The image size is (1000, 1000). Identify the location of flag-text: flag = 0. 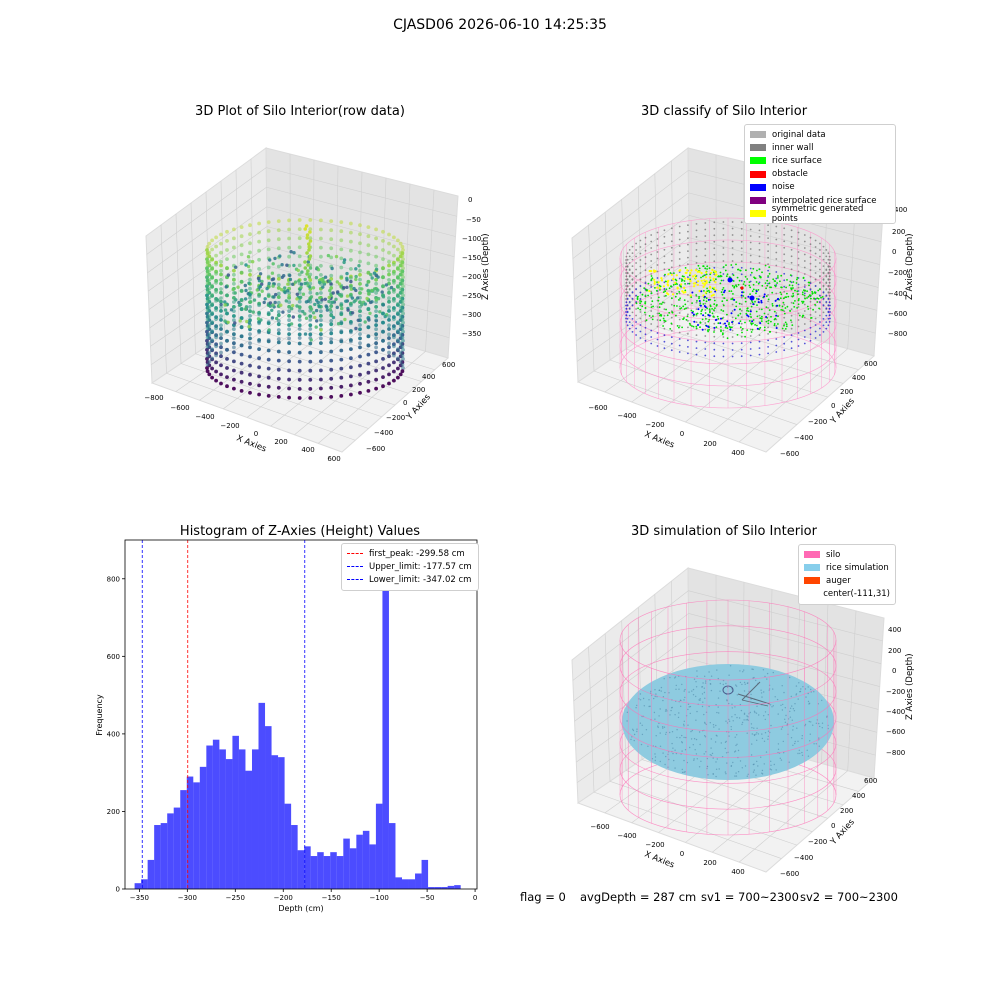
(543, 897).